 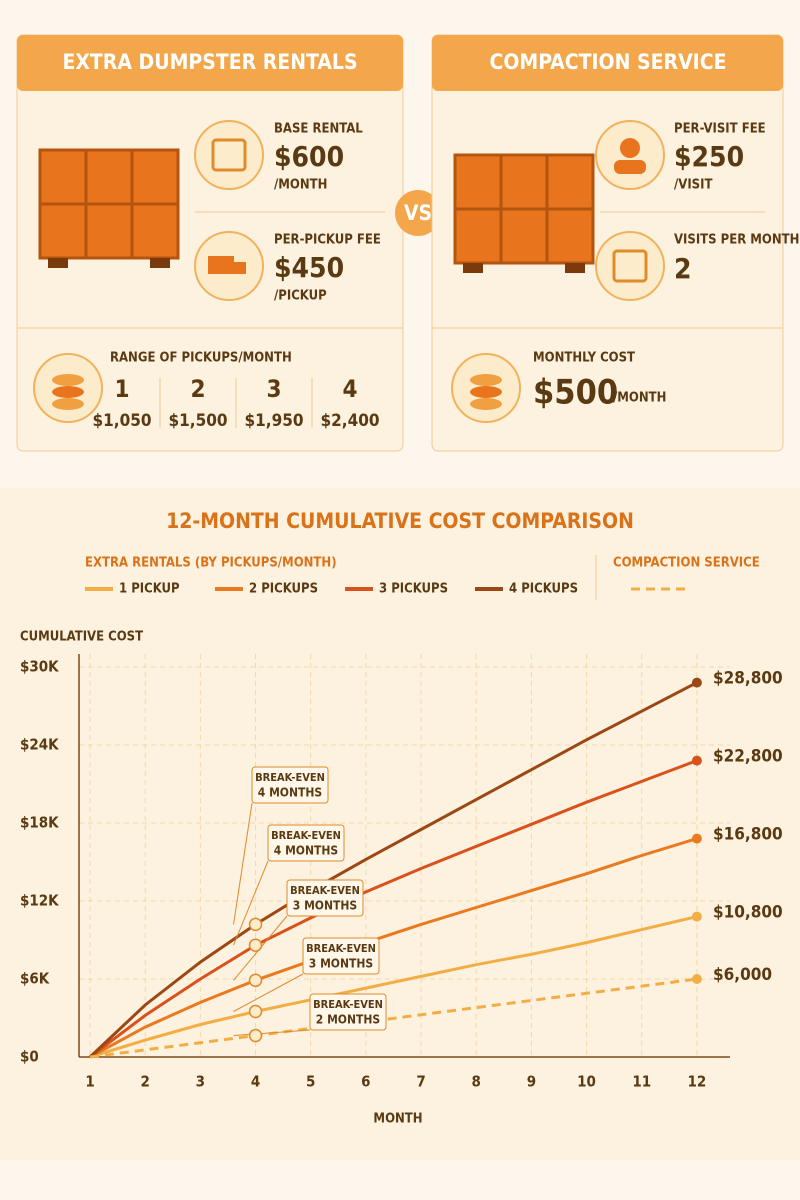 I want to click on x-axis-label: MONTH, so click(x=397, y=1119).